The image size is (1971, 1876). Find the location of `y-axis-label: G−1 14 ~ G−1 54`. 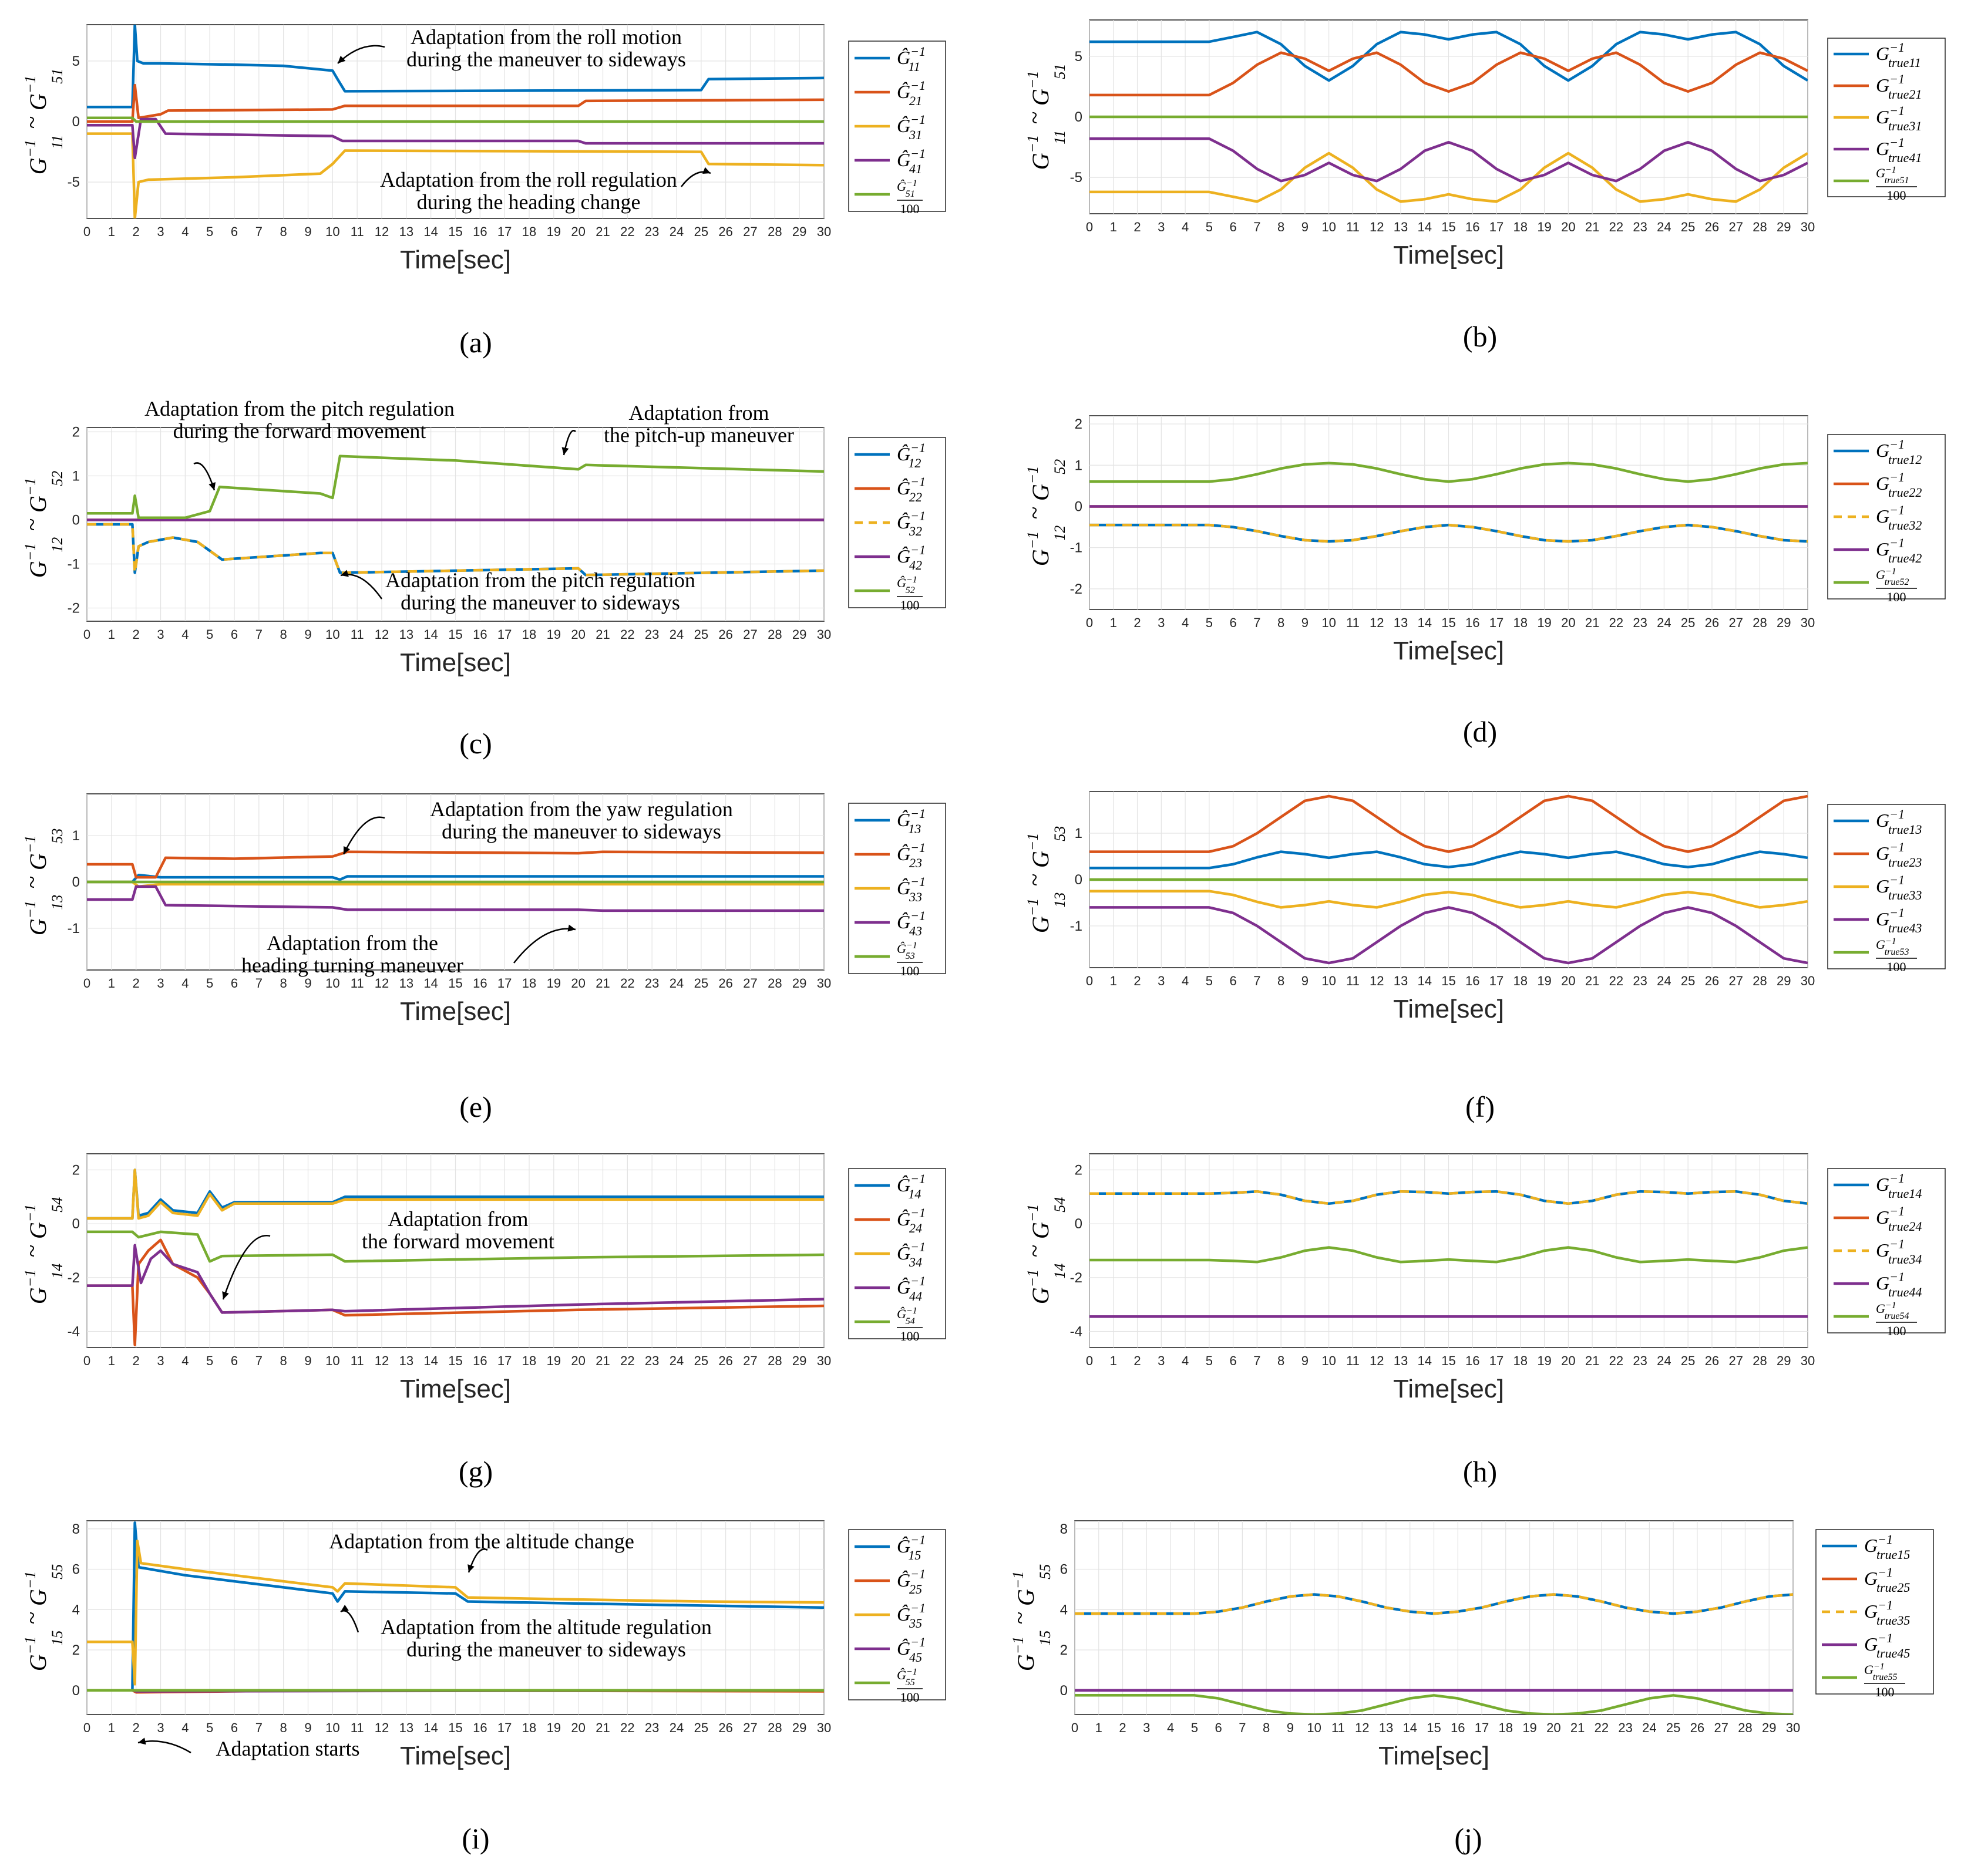

y-axis-label: G−1 14 ~ G−1 54 is located at coordinates (42, 1251).